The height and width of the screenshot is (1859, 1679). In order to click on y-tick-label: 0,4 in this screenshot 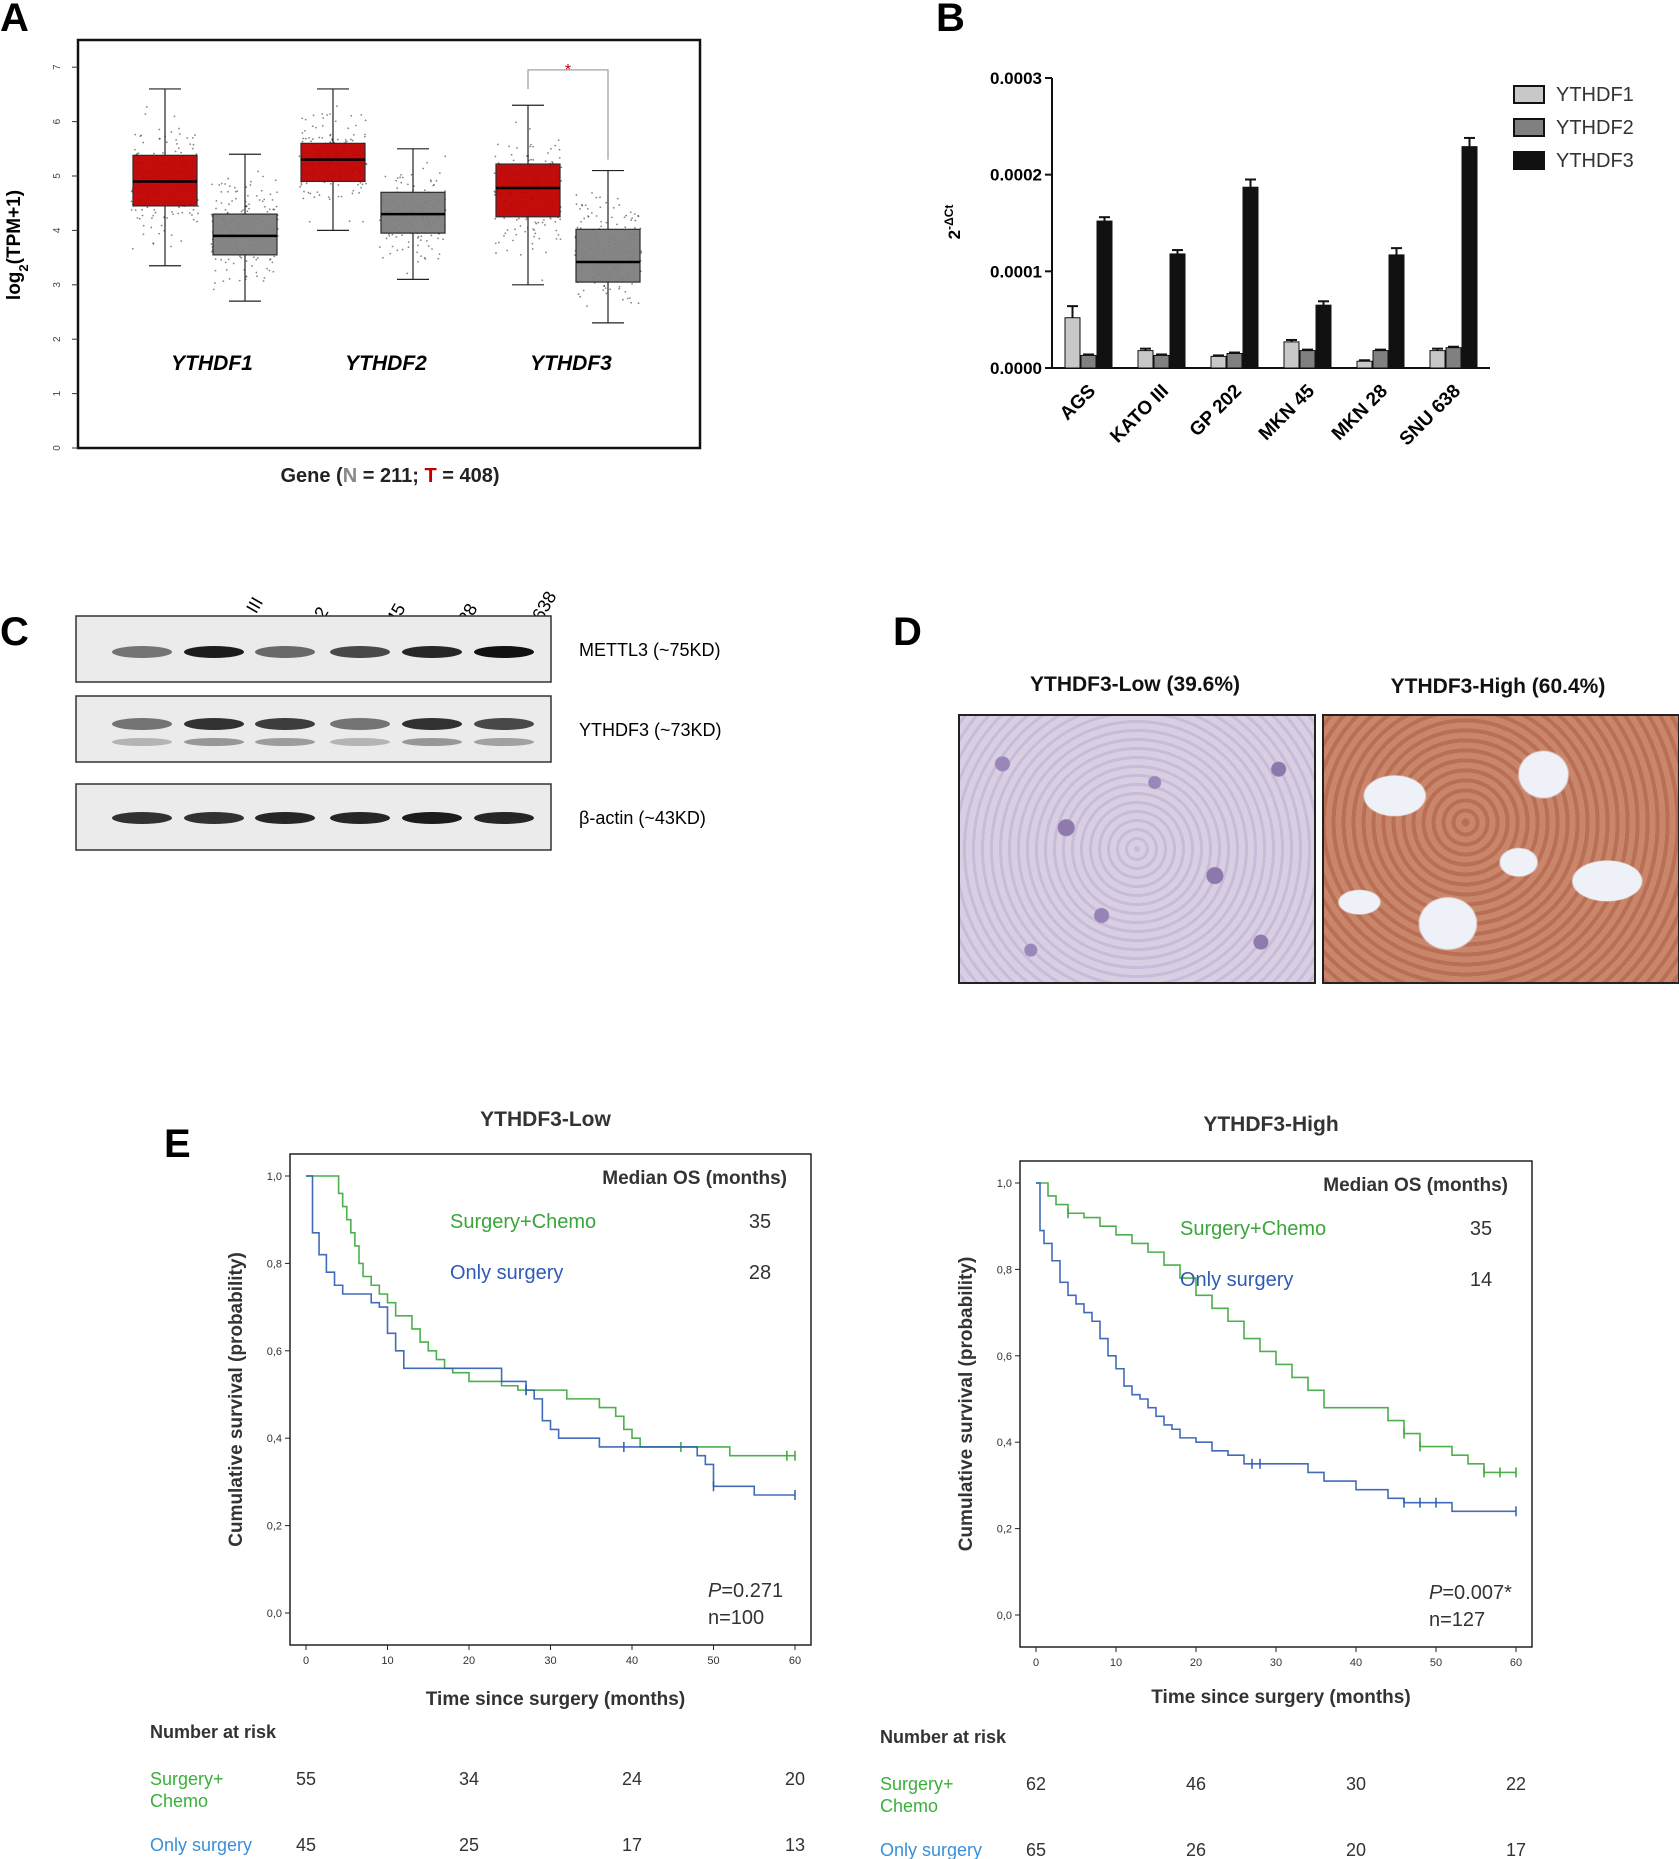, I will do `click(1004, 1443)`.